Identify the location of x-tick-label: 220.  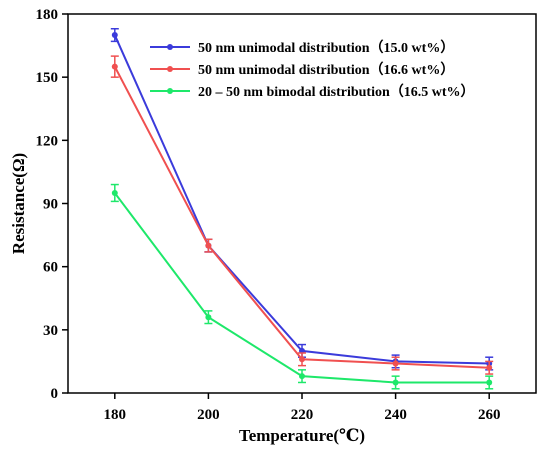
(302, 415).